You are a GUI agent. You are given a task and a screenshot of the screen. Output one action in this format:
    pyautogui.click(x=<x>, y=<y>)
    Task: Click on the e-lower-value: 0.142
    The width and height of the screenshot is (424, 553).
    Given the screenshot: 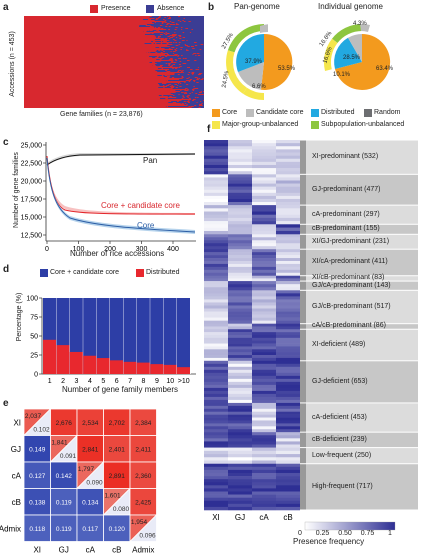 What is the action you would take?
    pyautogui.click(x=64, y=476)
    